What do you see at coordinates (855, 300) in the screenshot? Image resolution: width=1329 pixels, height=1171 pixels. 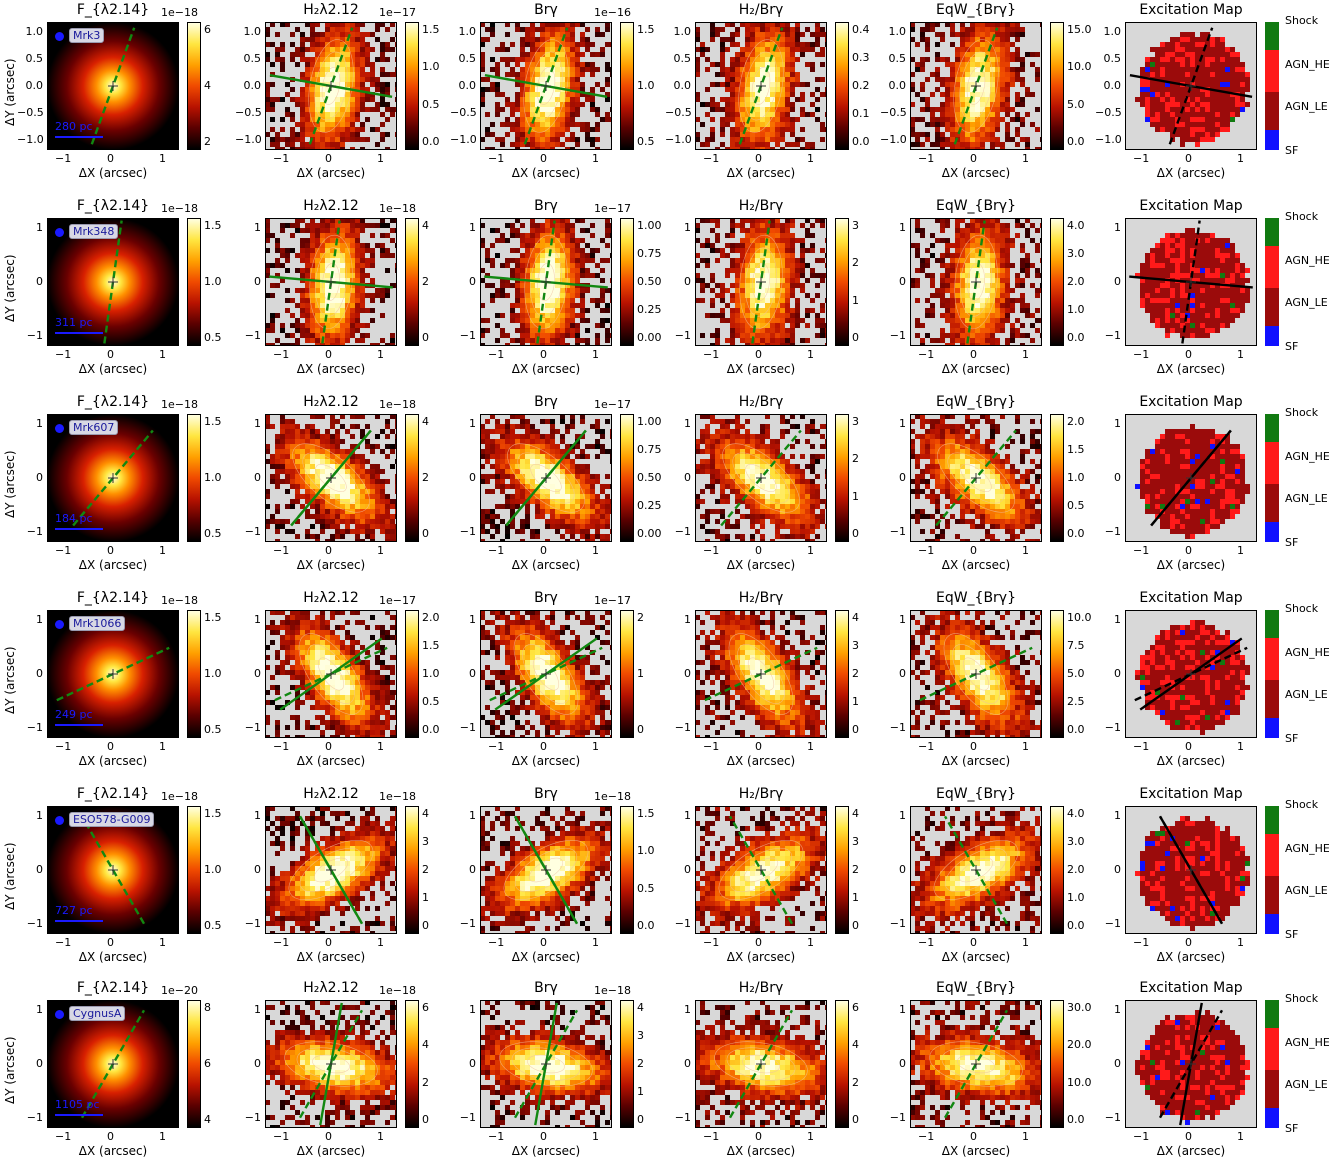 I see `colorbar-tick-label: 1` at bounding box center [855, 300].